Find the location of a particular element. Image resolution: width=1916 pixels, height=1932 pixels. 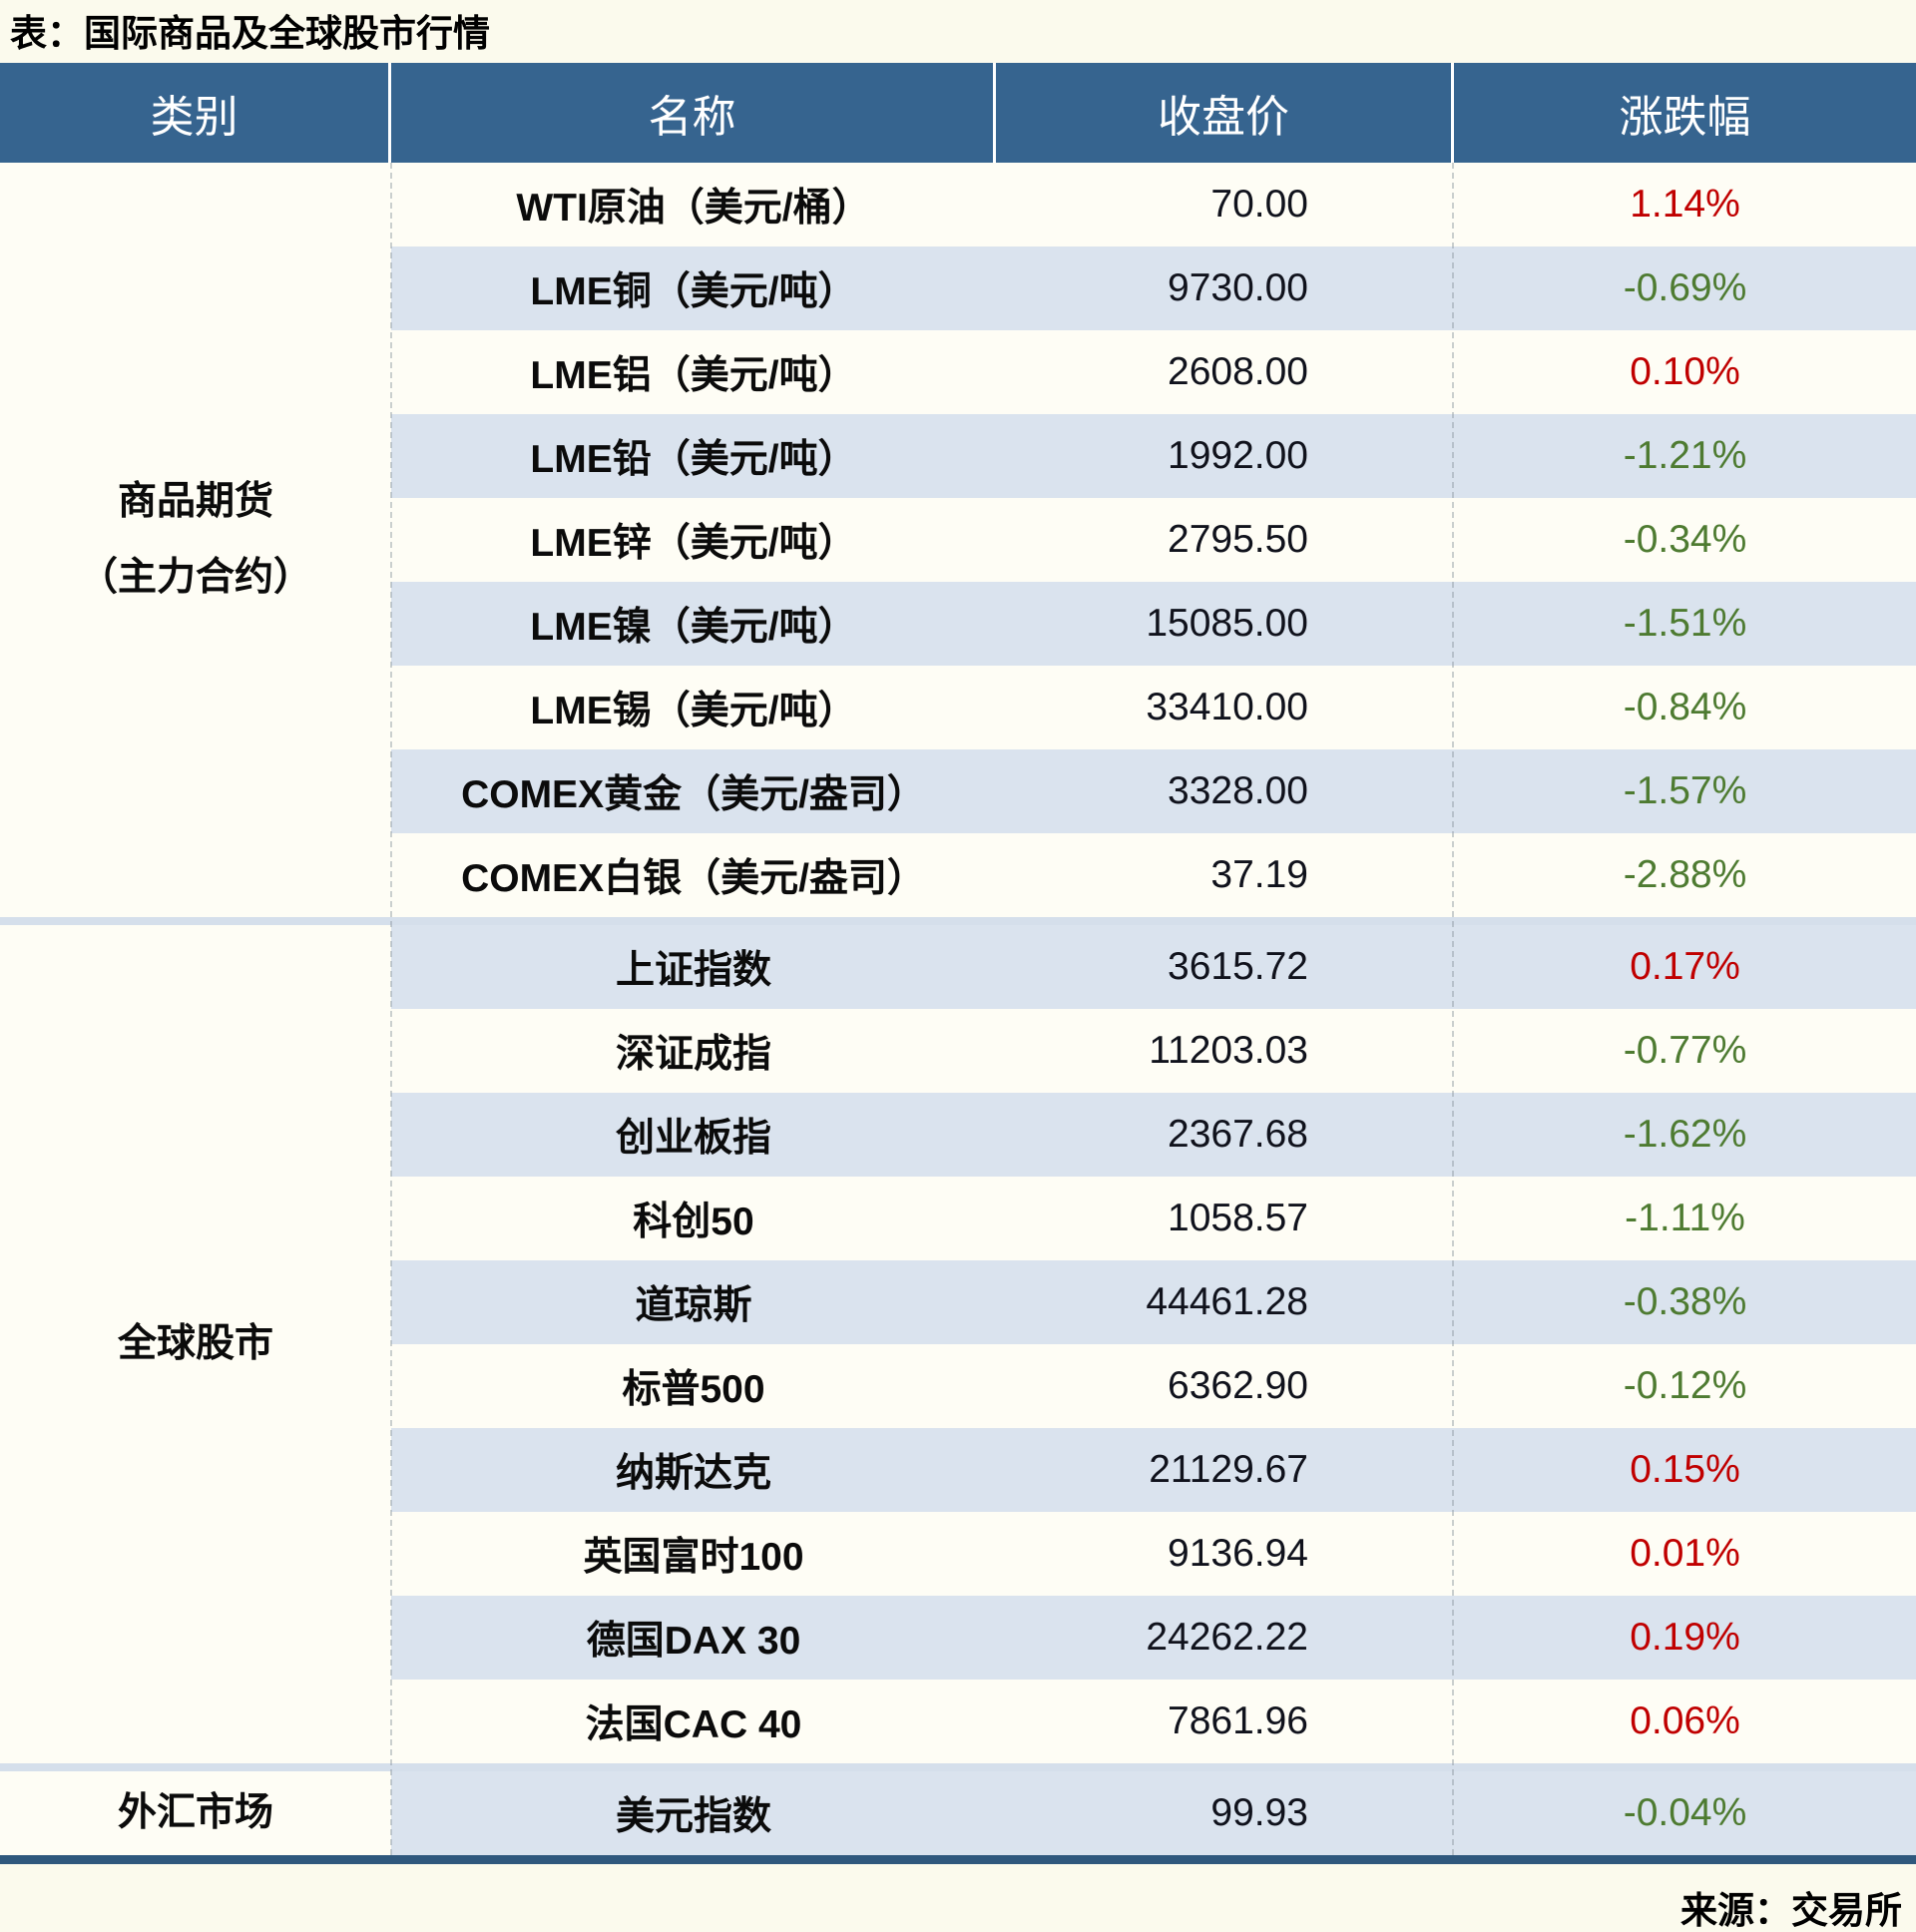

change-percent-cell: 0.10% is located at coordinates (1685, 371).